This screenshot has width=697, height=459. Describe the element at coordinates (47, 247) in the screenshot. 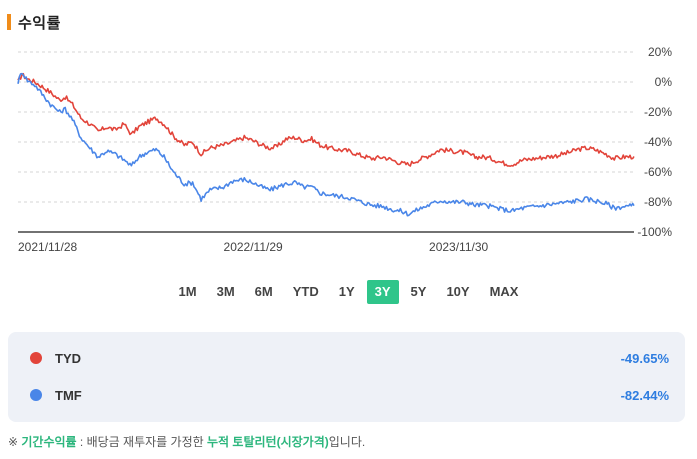

I see `x-tick-label: 2021/11/28` at that location.